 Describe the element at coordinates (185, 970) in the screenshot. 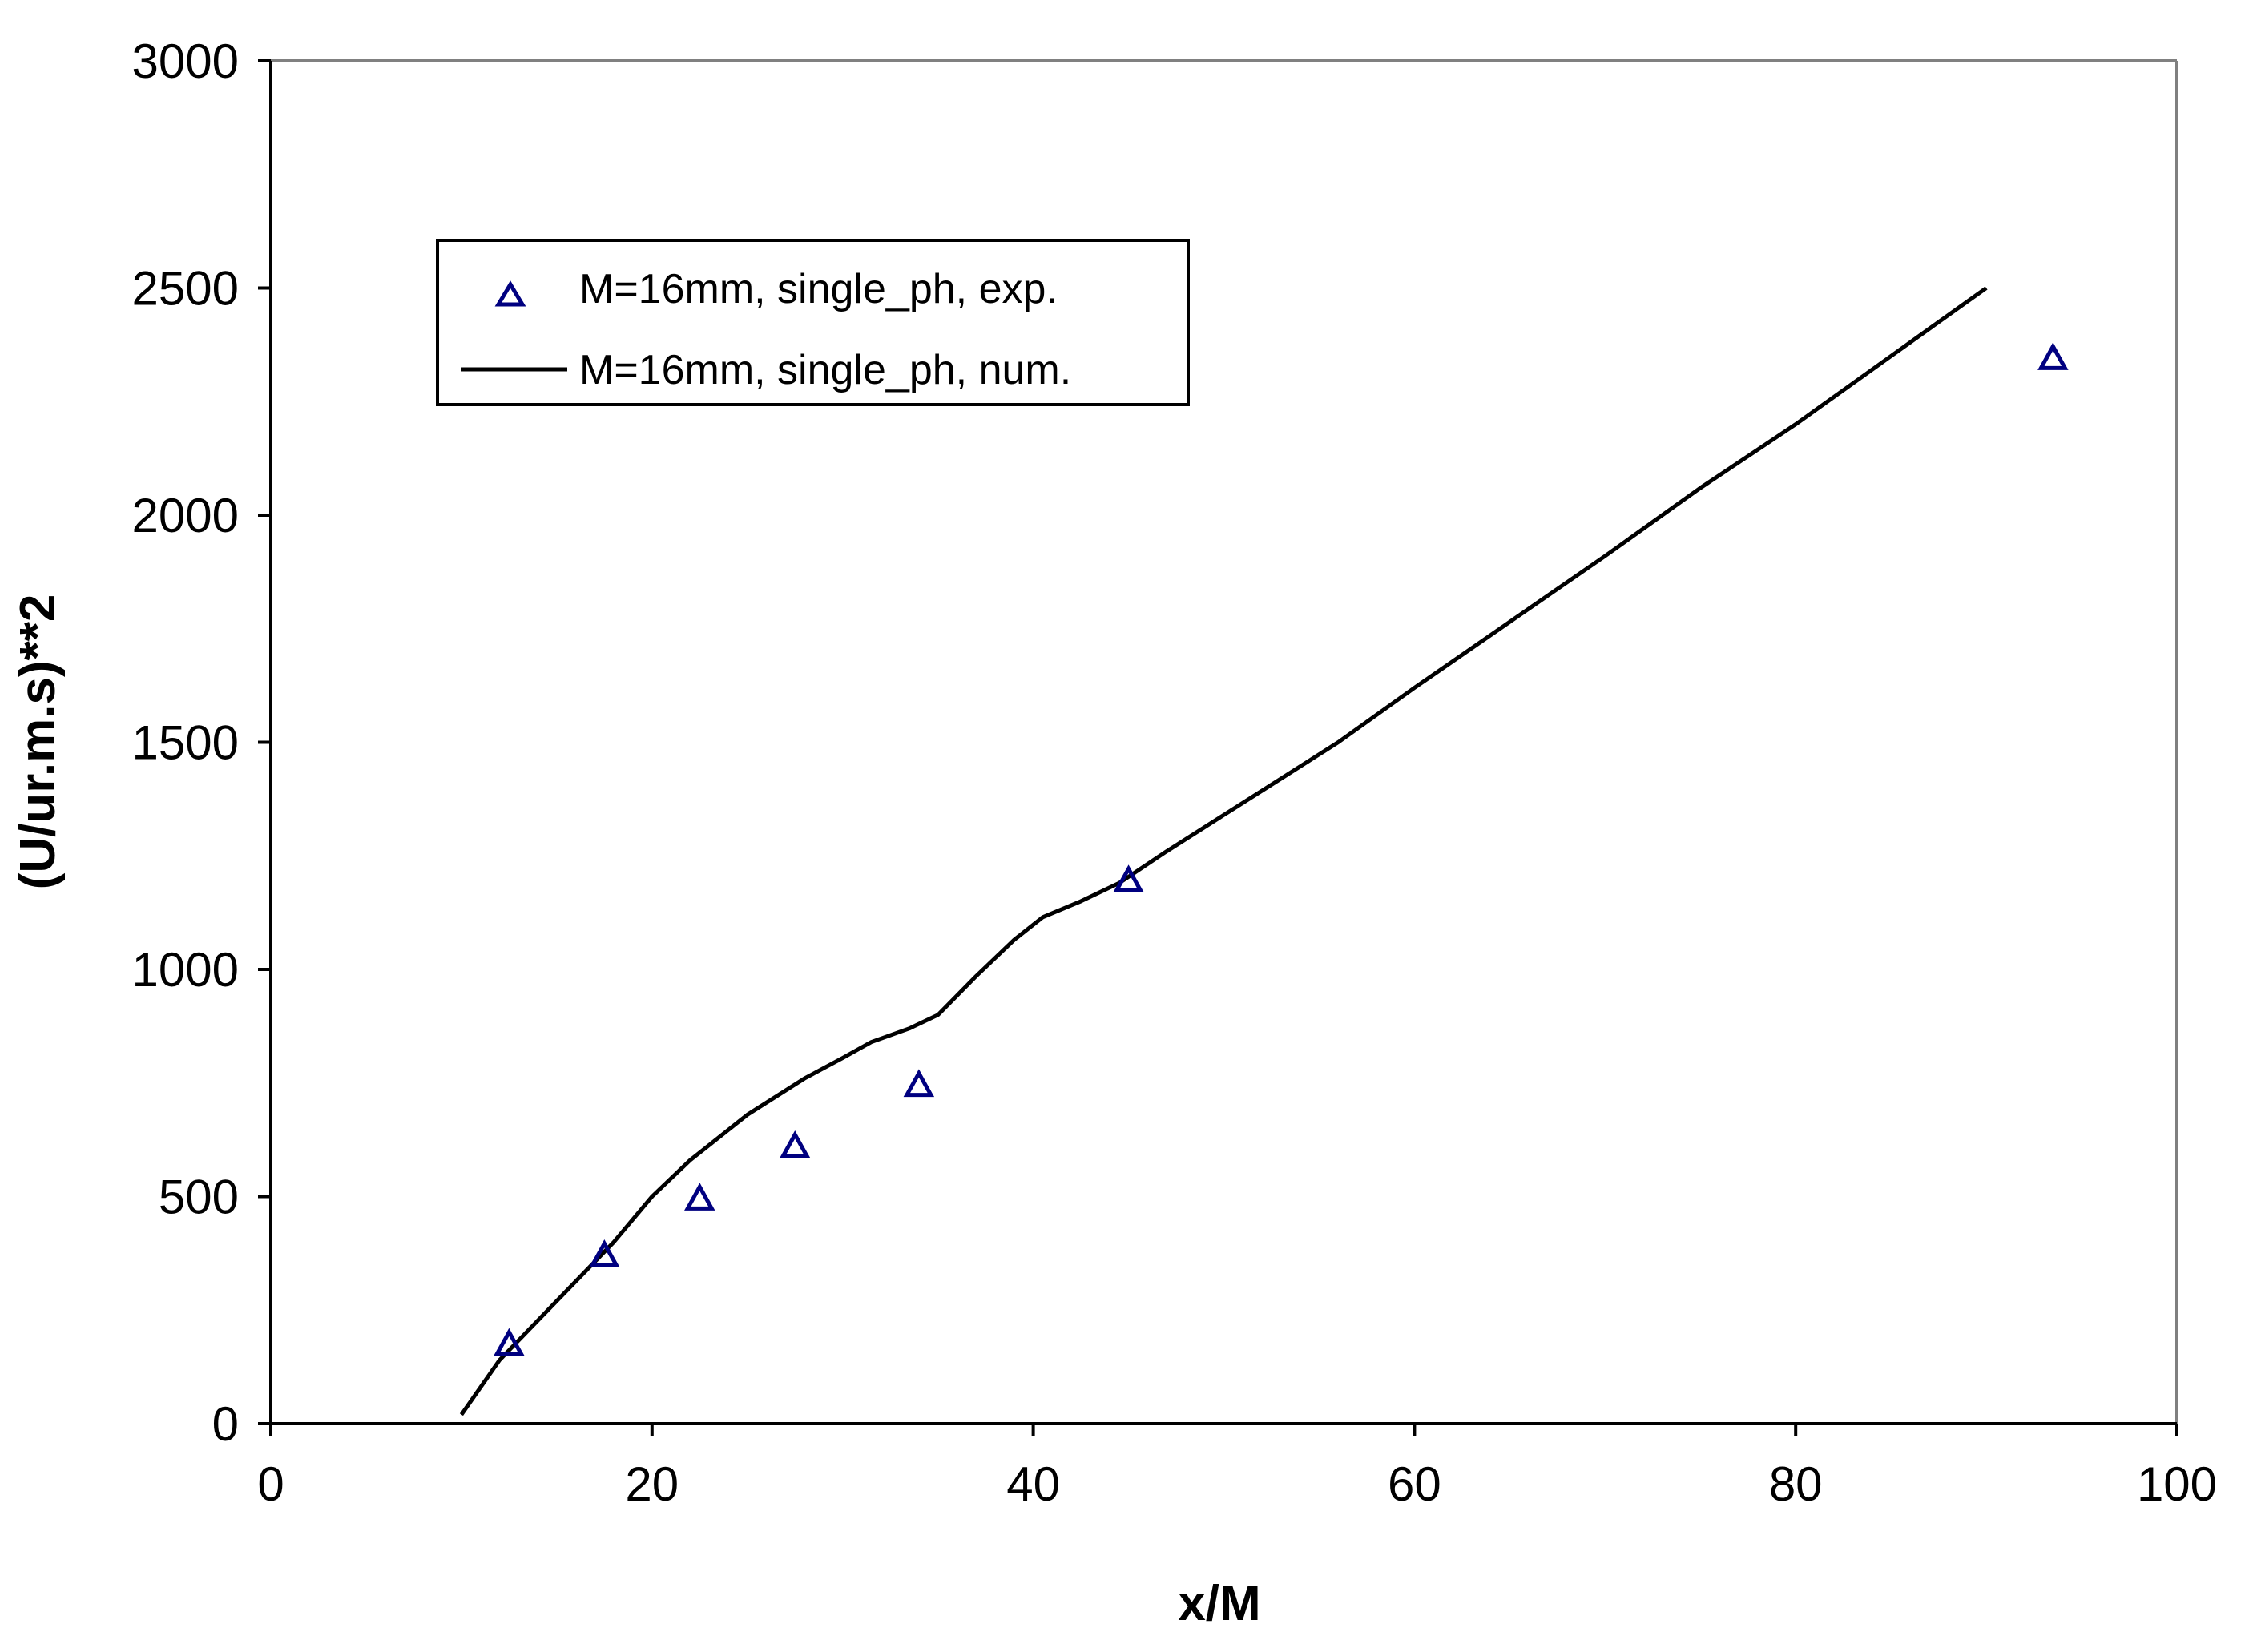

I see `y-tick-label: 1000` at that location.